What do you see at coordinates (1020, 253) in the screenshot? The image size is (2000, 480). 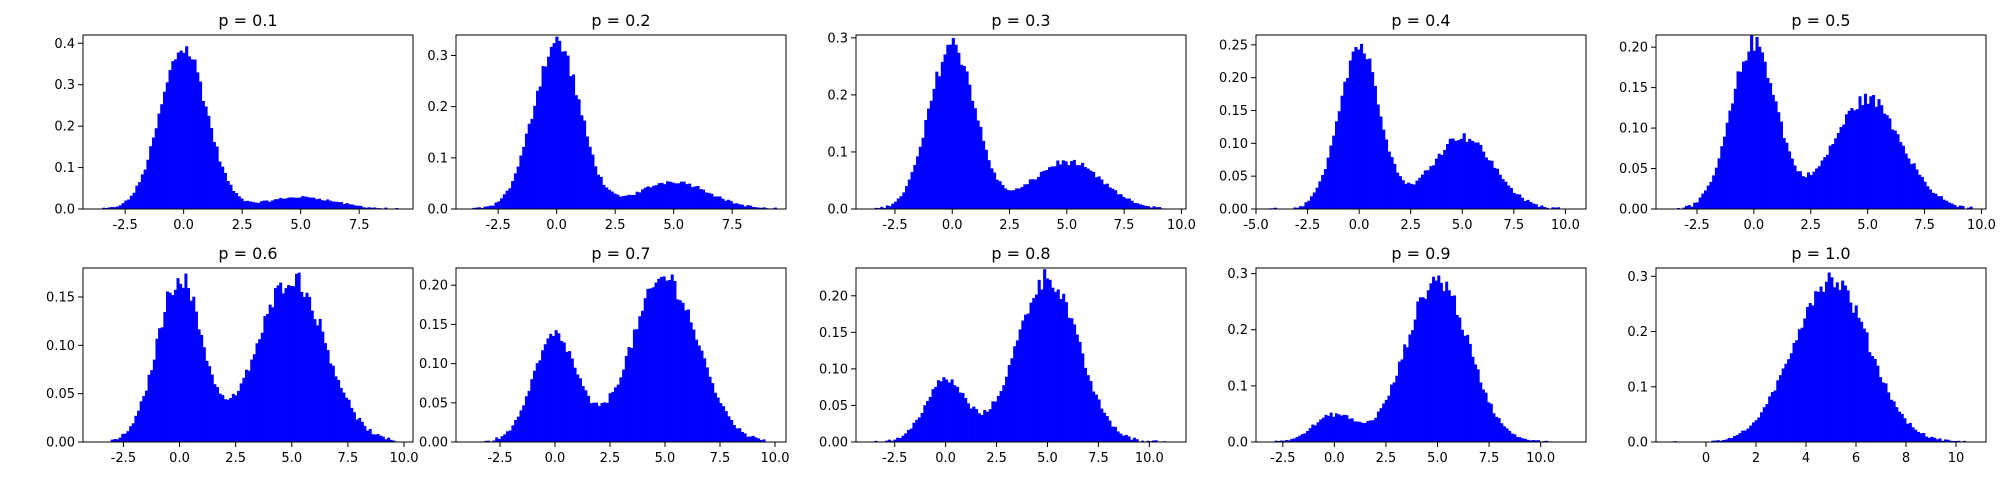 I see `subplot-title: p = 0.8` at bounding box center [1020, 253].